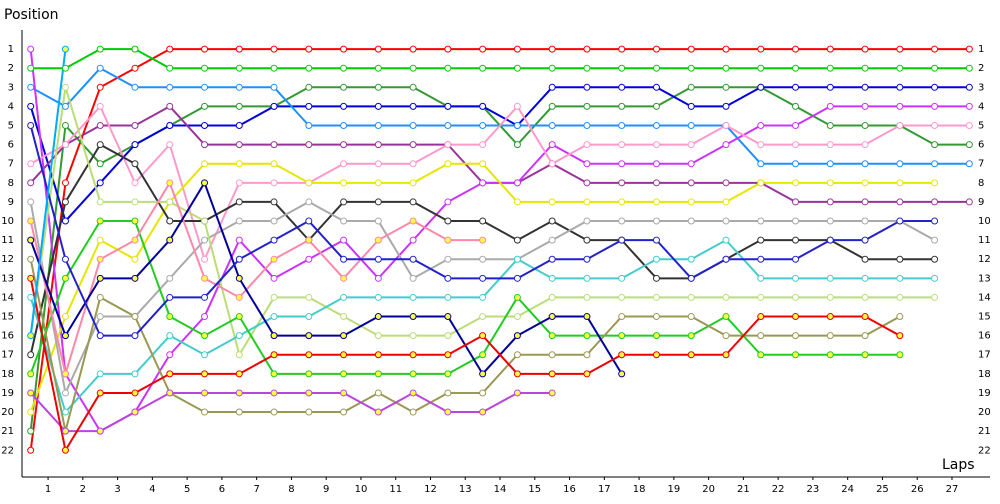 The width and height of the screenshot is (1000, 504). Describe the element at coordinates (48, 489) in the screenshot. I see `x-tick-label: 1` at that location.